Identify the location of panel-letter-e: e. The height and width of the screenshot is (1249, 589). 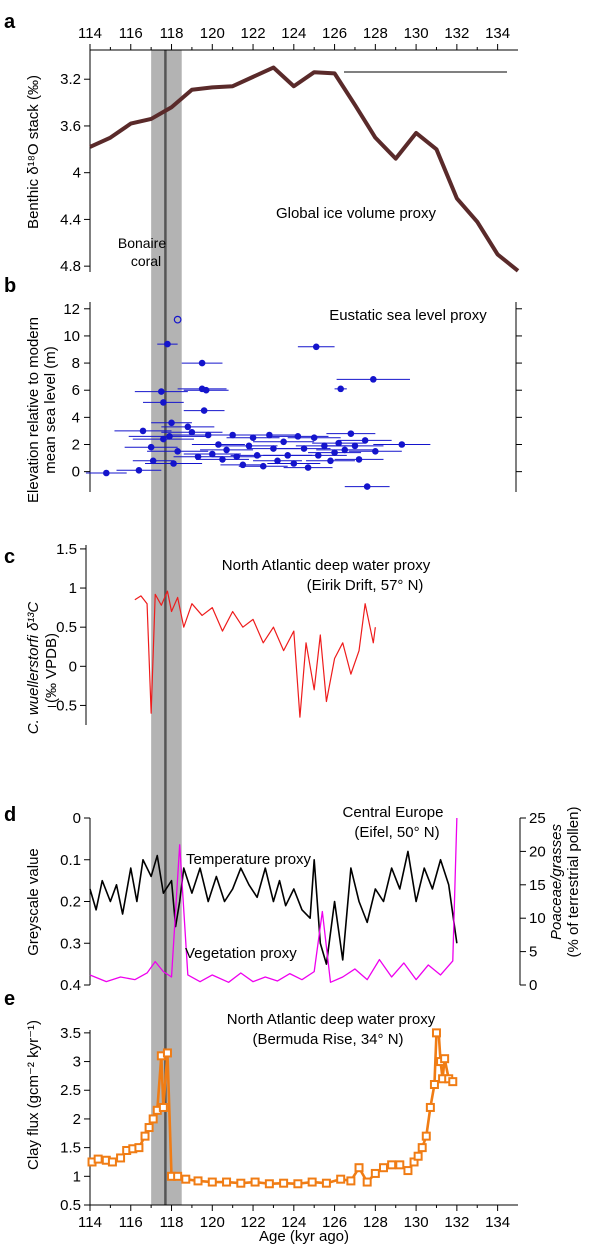
(9, 999).